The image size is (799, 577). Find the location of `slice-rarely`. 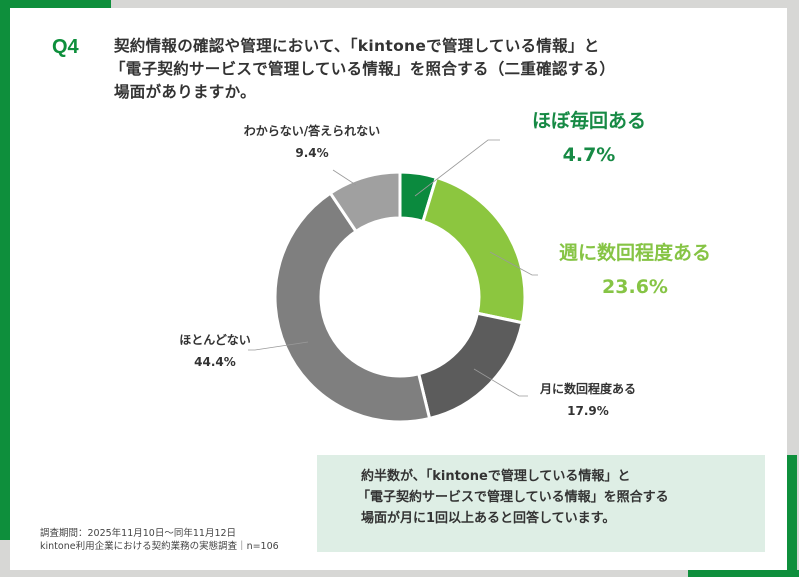

slice-rarely is located at coordinates (352, 307).